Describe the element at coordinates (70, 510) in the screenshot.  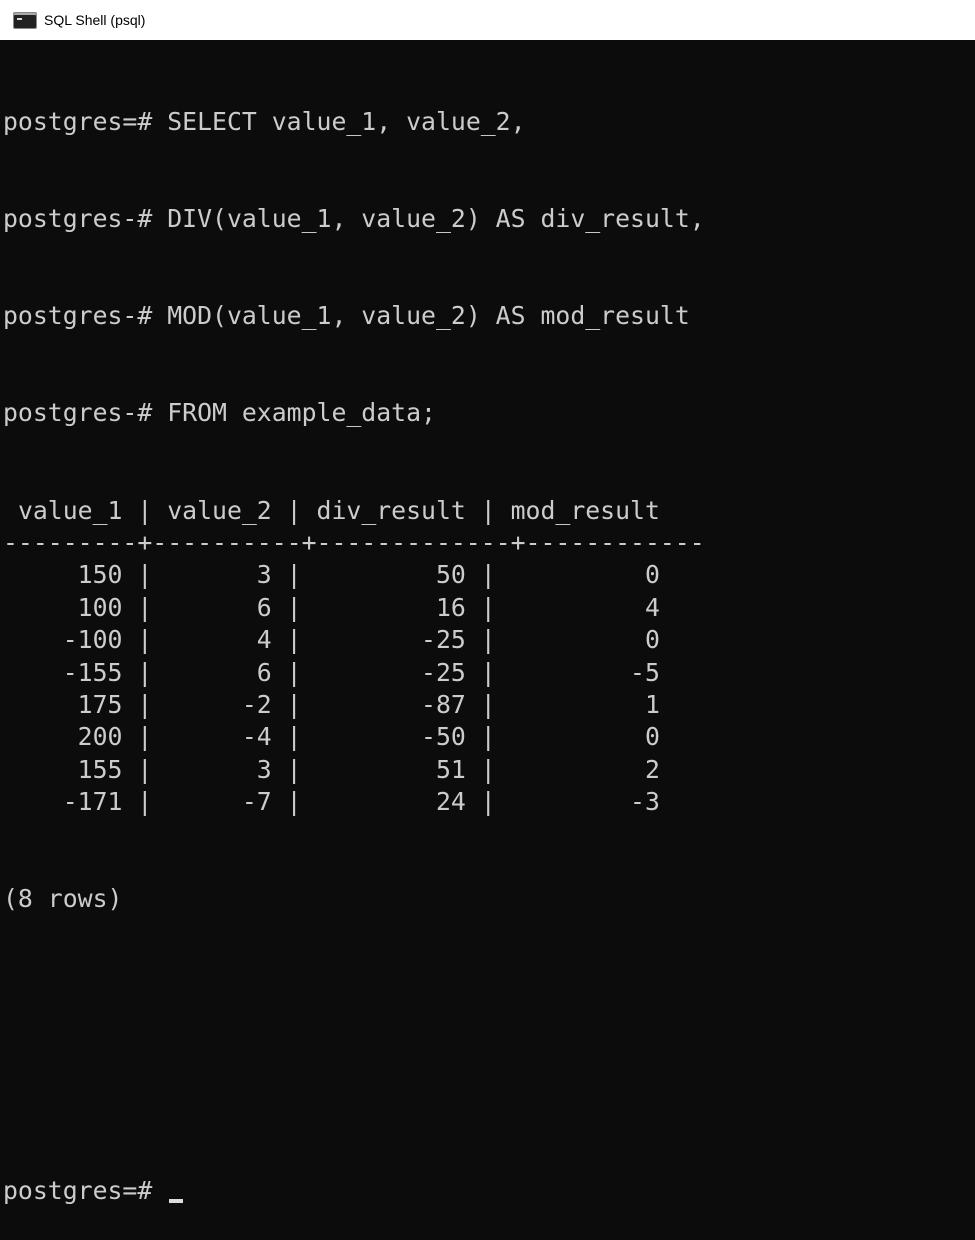
I see `column-header: value_1` at that location.